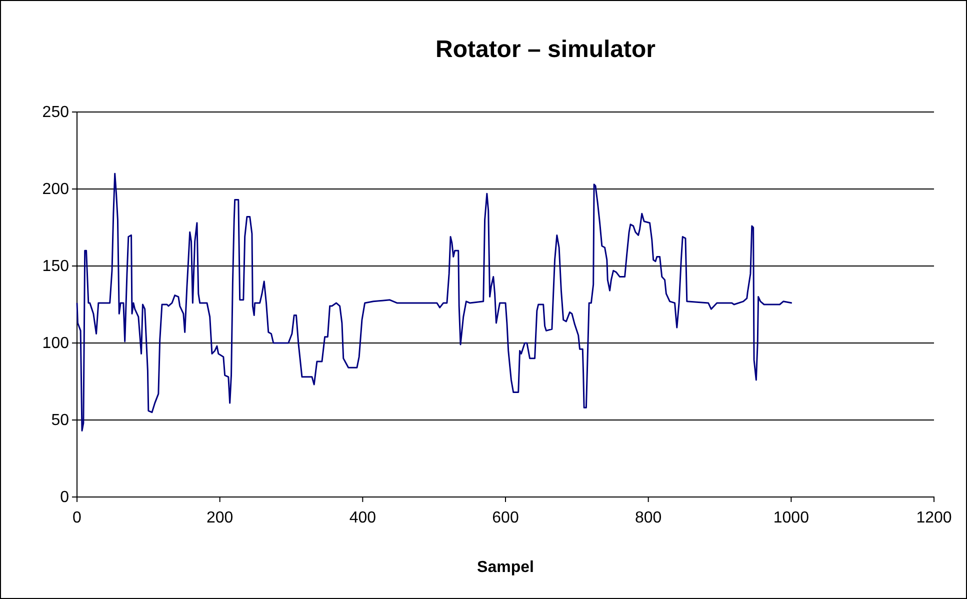 The image size is (967, 599). Describe the element at coordinates (648, 518) in the screenshot. I see `x-tick-label: 800` at that location.